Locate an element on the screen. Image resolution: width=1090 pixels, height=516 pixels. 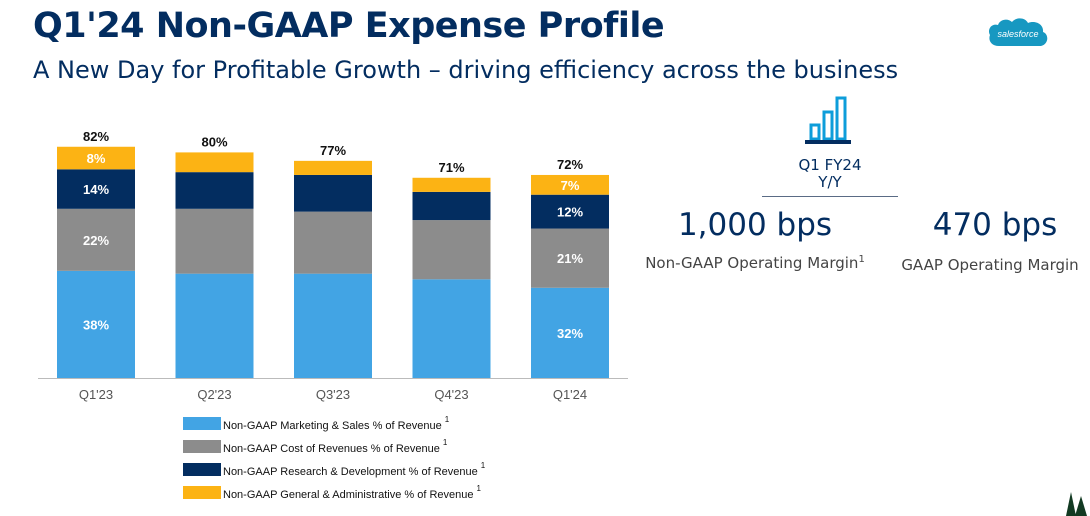
bar-segment-label: 32% is located at coordinates (570, 333).